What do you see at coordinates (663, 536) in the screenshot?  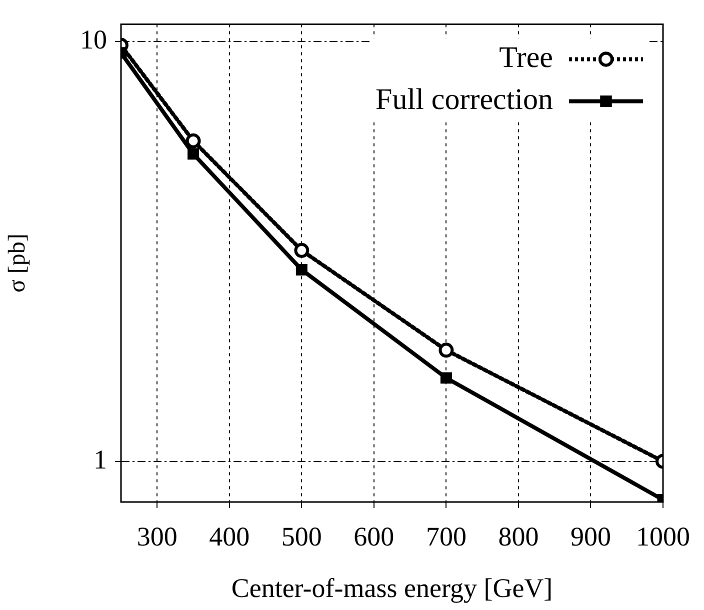 I see `x-tick-label: 1000` at bounding box center [663, 536].